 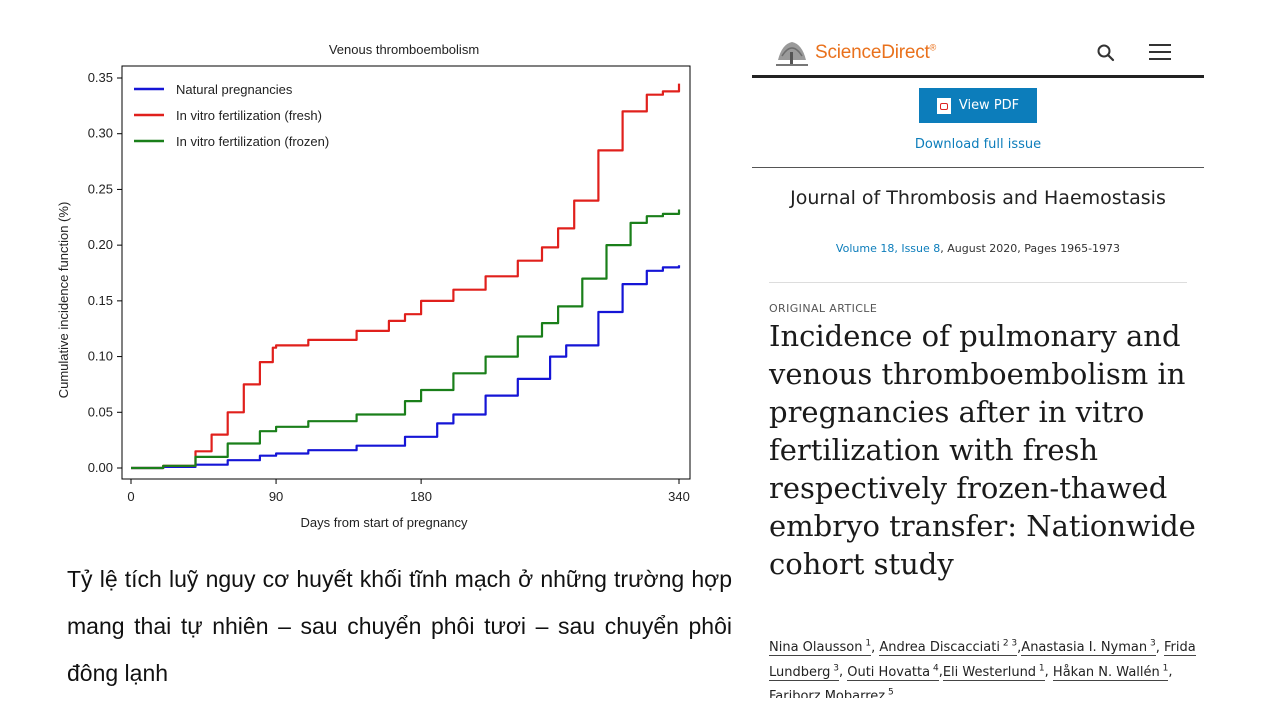 I want to click on sd-header: ScienceDirect®, so click(x=978, y=54).